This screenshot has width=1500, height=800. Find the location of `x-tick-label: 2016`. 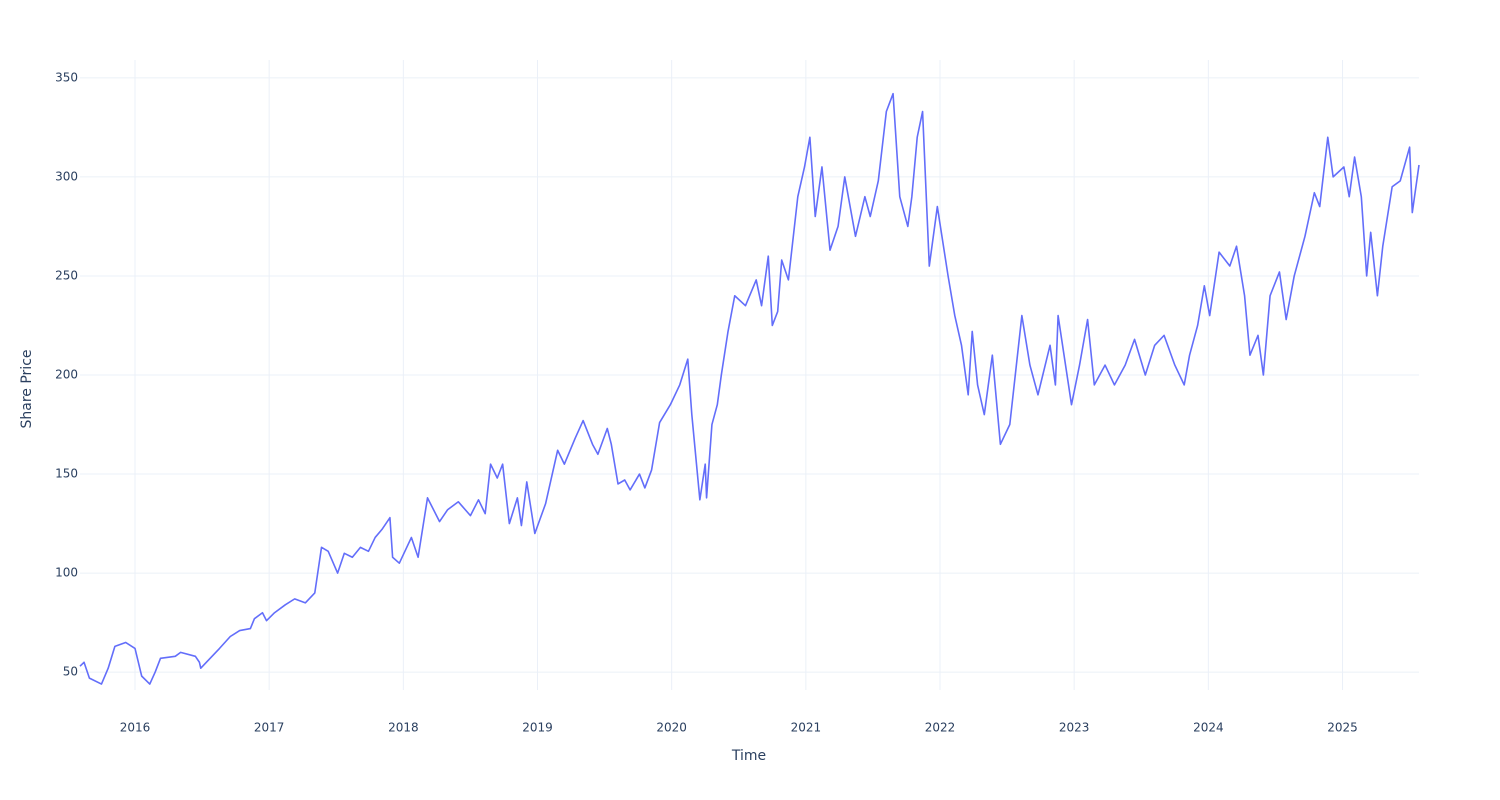

x-tick-label: 2016 is located at coordinates (135, 728).